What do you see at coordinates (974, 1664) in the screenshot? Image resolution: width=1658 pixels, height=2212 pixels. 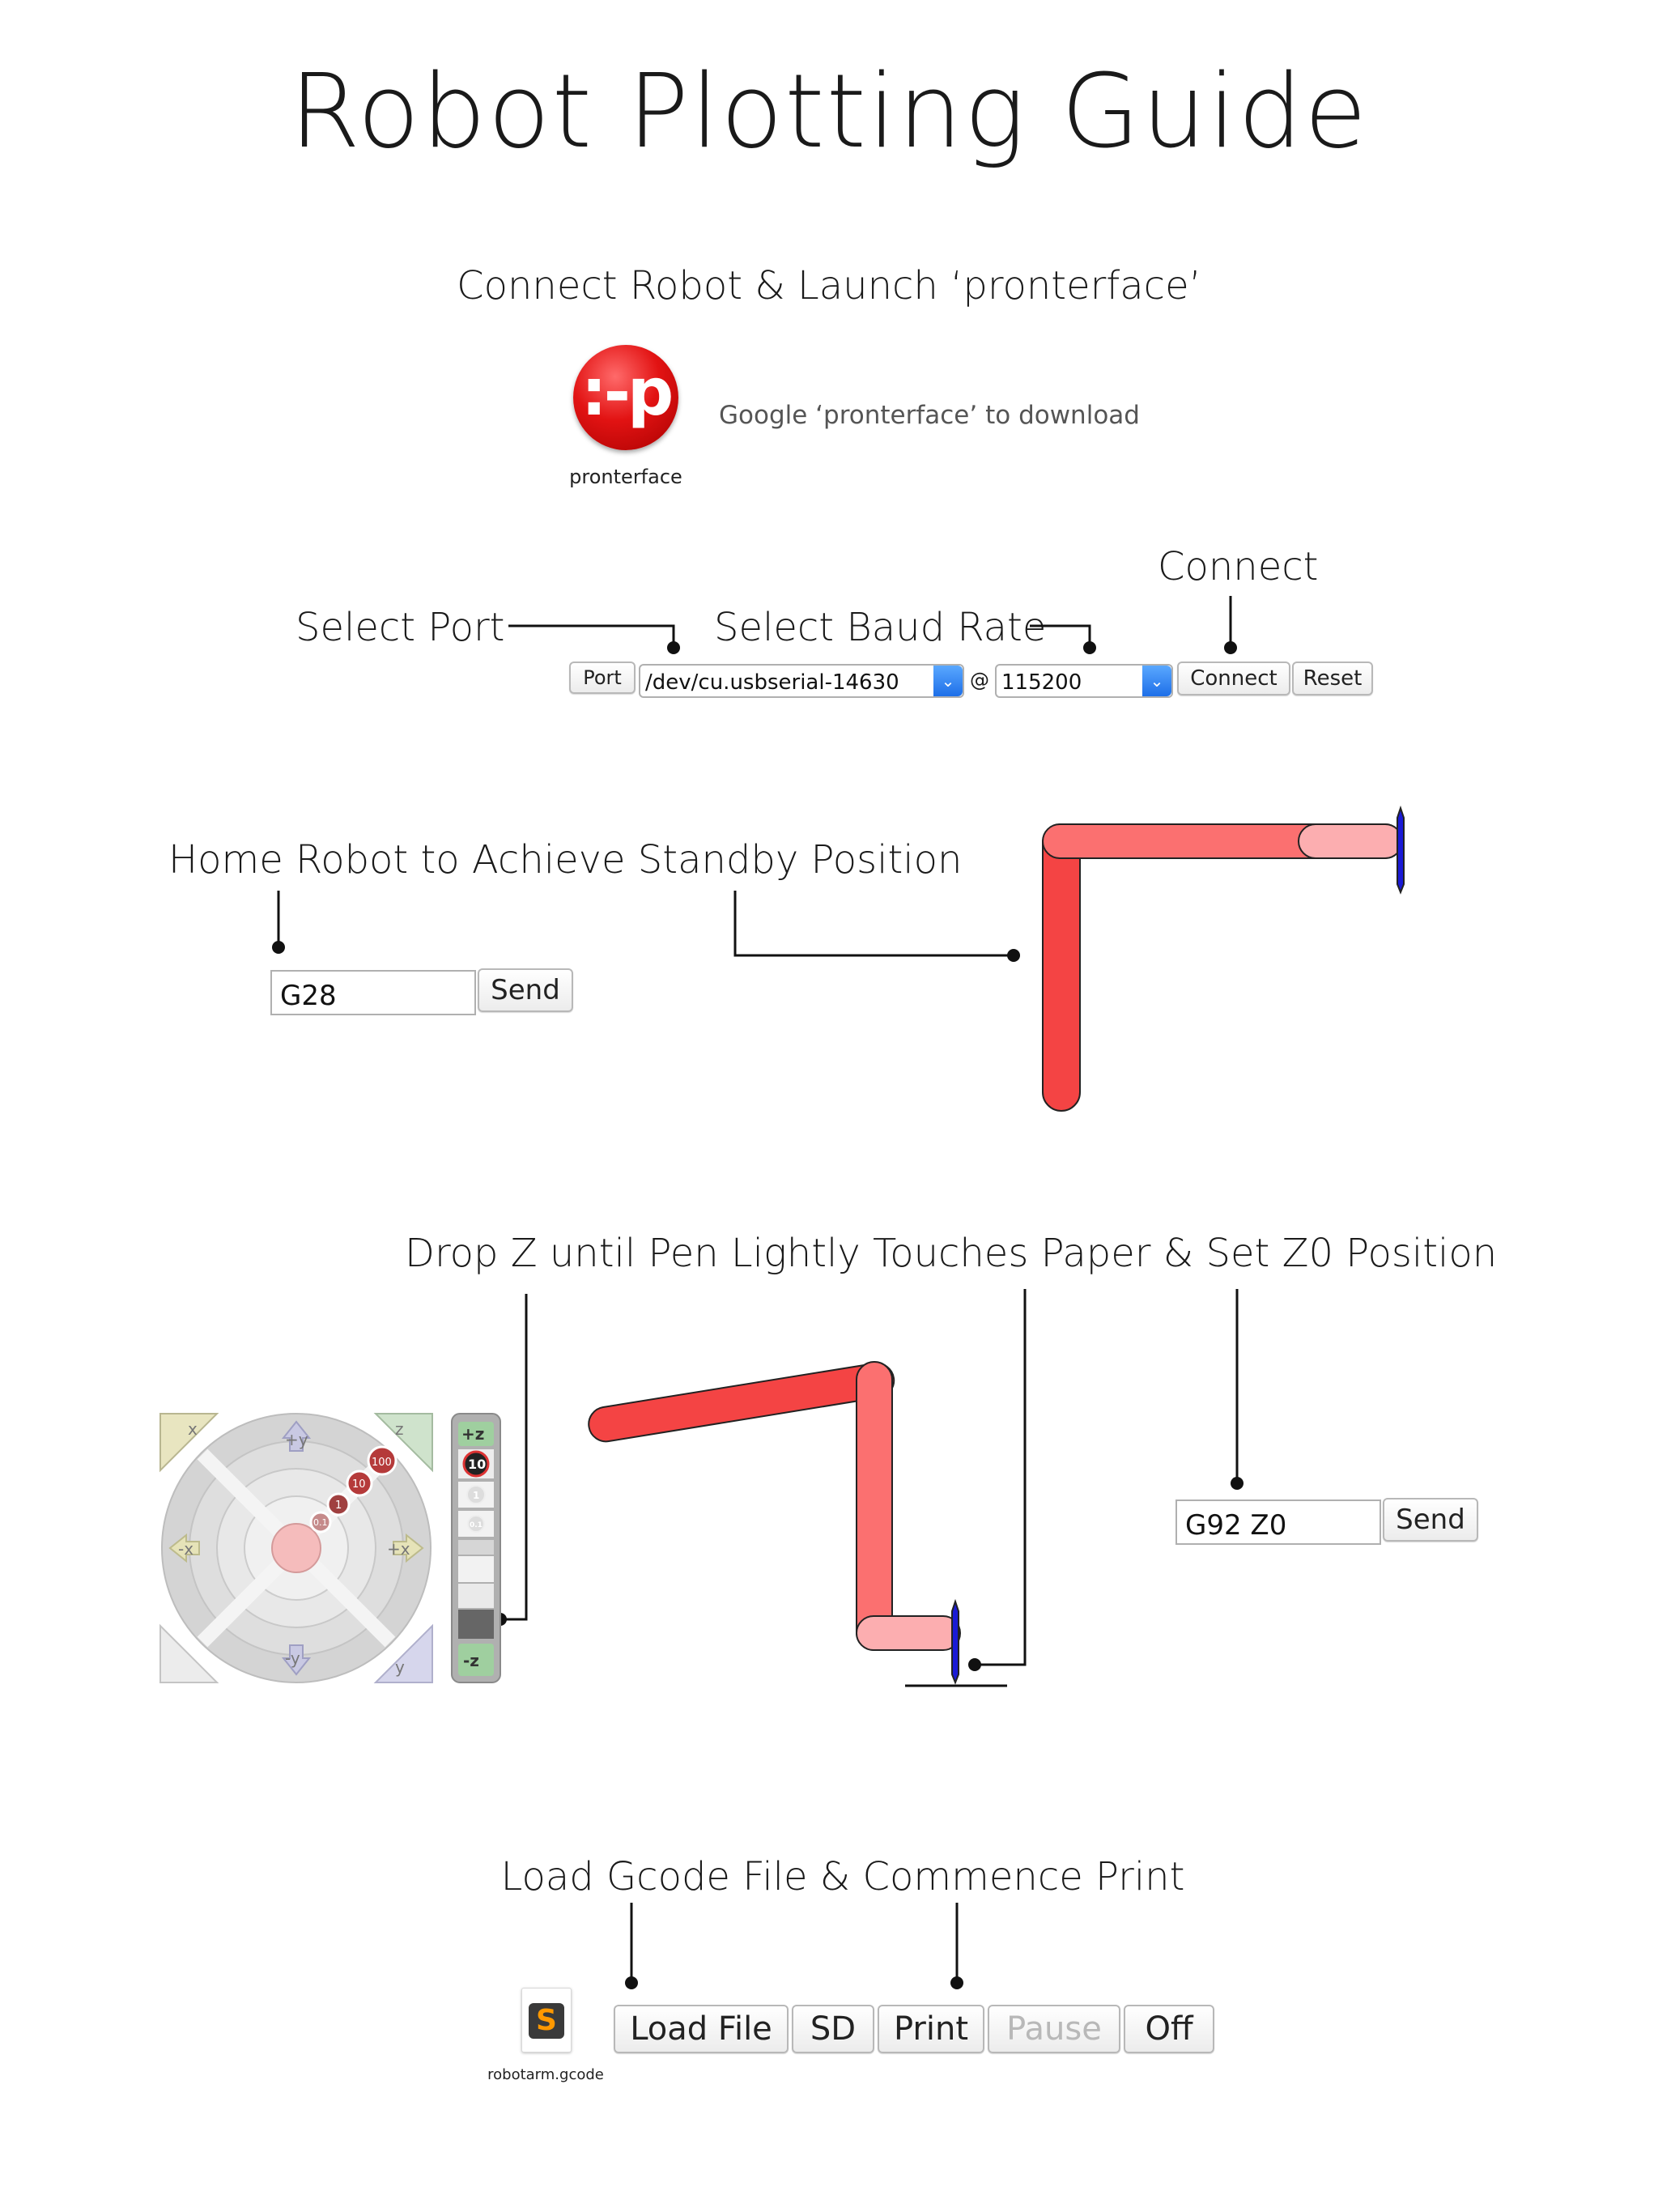 I see `pen-leader-dot` at bounding box center [974, 1664].